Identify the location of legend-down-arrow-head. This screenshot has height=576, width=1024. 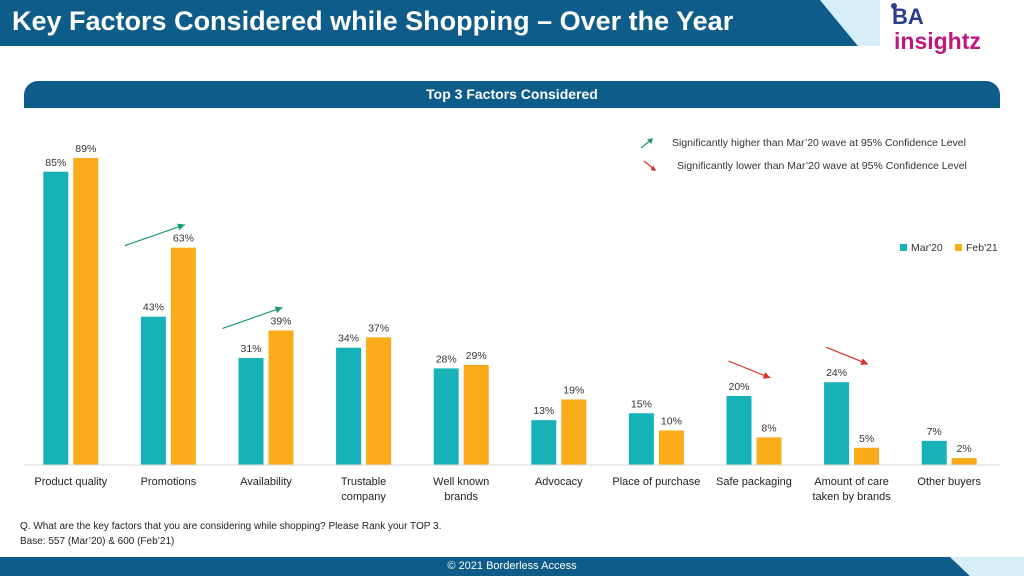
(653, 168).